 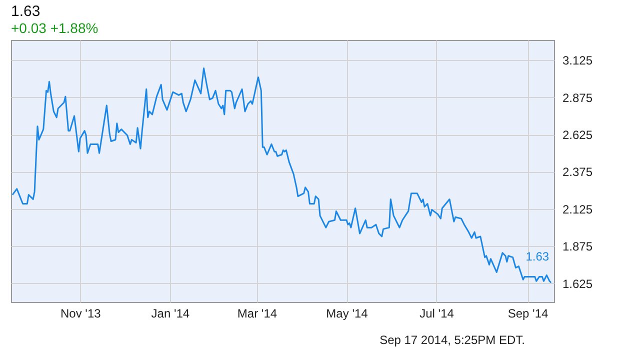 I want to click on y-tick-label: 2.875, so click(x=577, y=97).